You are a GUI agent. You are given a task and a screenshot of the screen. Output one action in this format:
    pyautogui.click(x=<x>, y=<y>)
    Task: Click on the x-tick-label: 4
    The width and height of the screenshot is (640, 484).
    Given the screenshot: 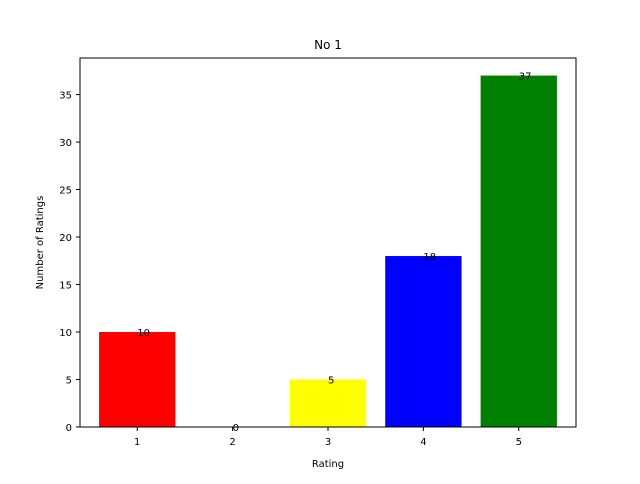 What is the action you would take?
    pyautogui.click(x=423, y=442)
    